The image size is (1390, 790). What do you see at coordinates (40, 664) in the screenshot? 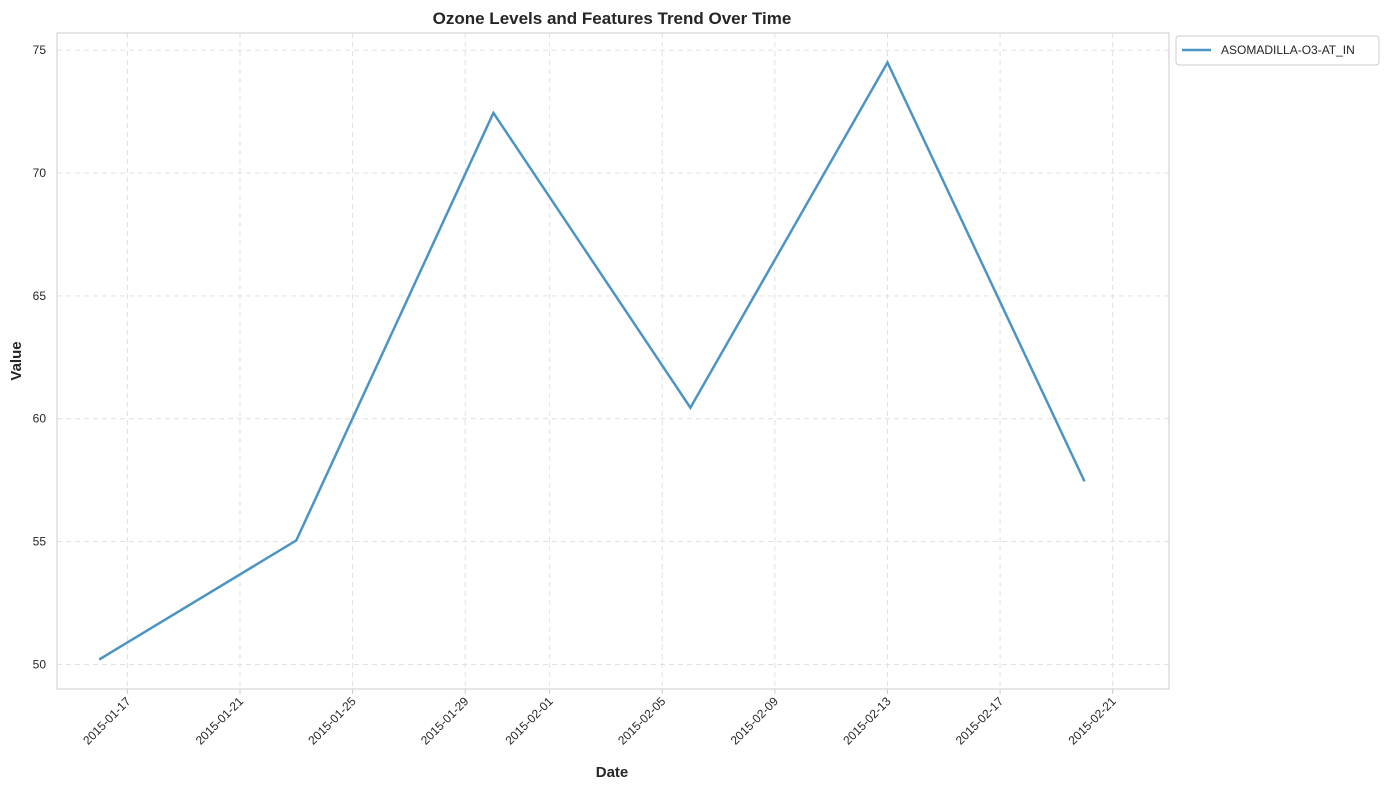
I see `y-tick-label: 50` at bounding box center [40, 664].